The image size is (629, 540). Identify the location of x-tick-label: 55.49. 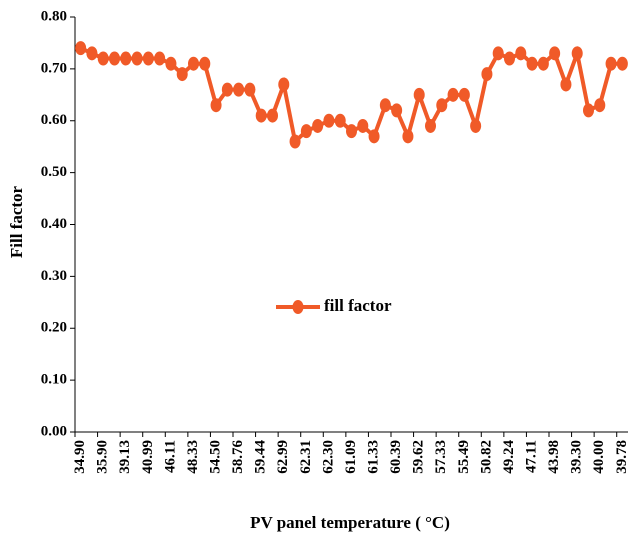
(464, 457).